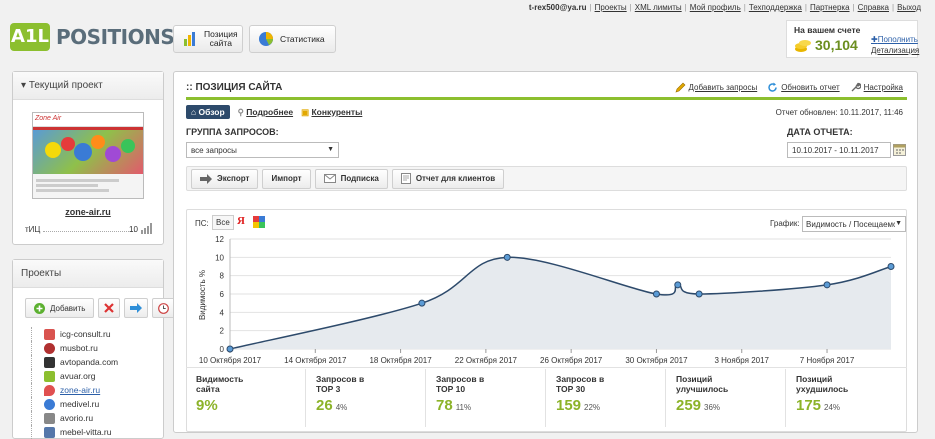  Describe the element at coordinates (854, 224) in the screenshot. I see `graph-select: Видимость / Посещаемс ▼` at that location.